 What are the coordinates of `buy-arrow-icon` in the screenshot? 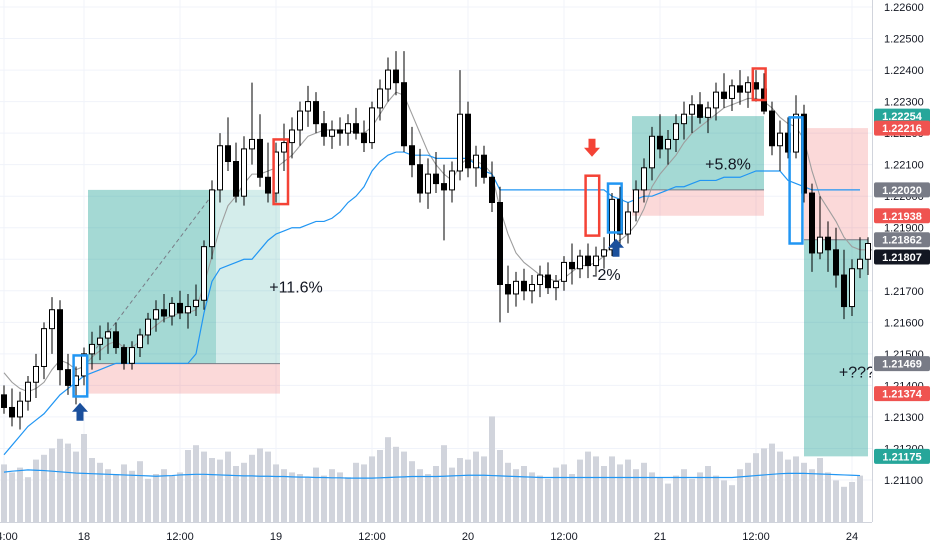 It's located at (616, 247).